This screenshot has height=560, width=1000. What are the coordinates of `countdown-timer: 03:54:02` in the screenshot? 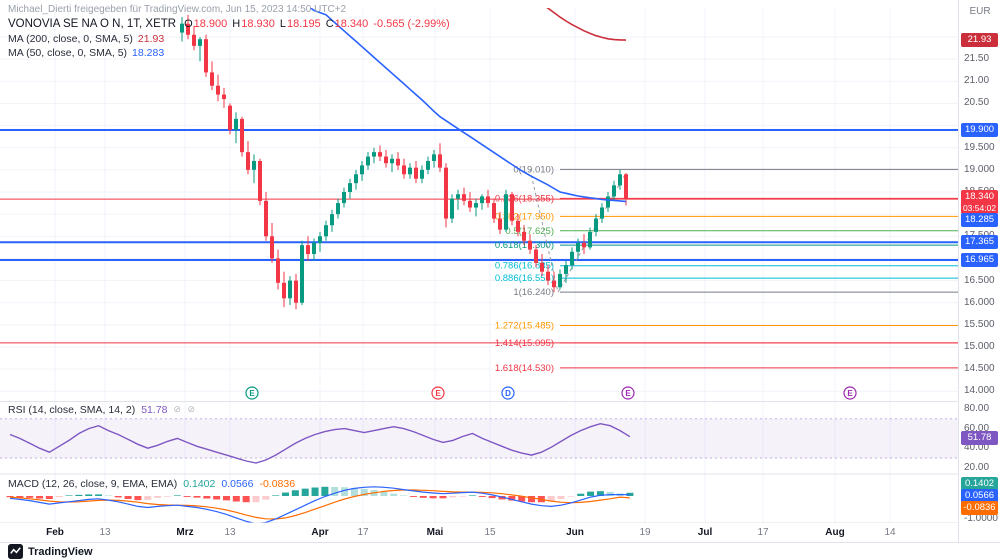 It's located at (979, 208).